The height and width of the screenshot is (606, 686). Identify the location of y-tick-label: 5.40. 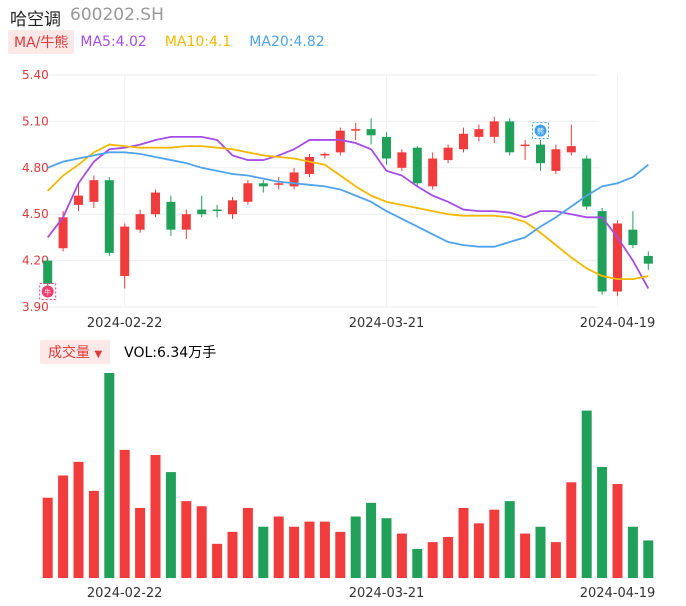
(35, 75).